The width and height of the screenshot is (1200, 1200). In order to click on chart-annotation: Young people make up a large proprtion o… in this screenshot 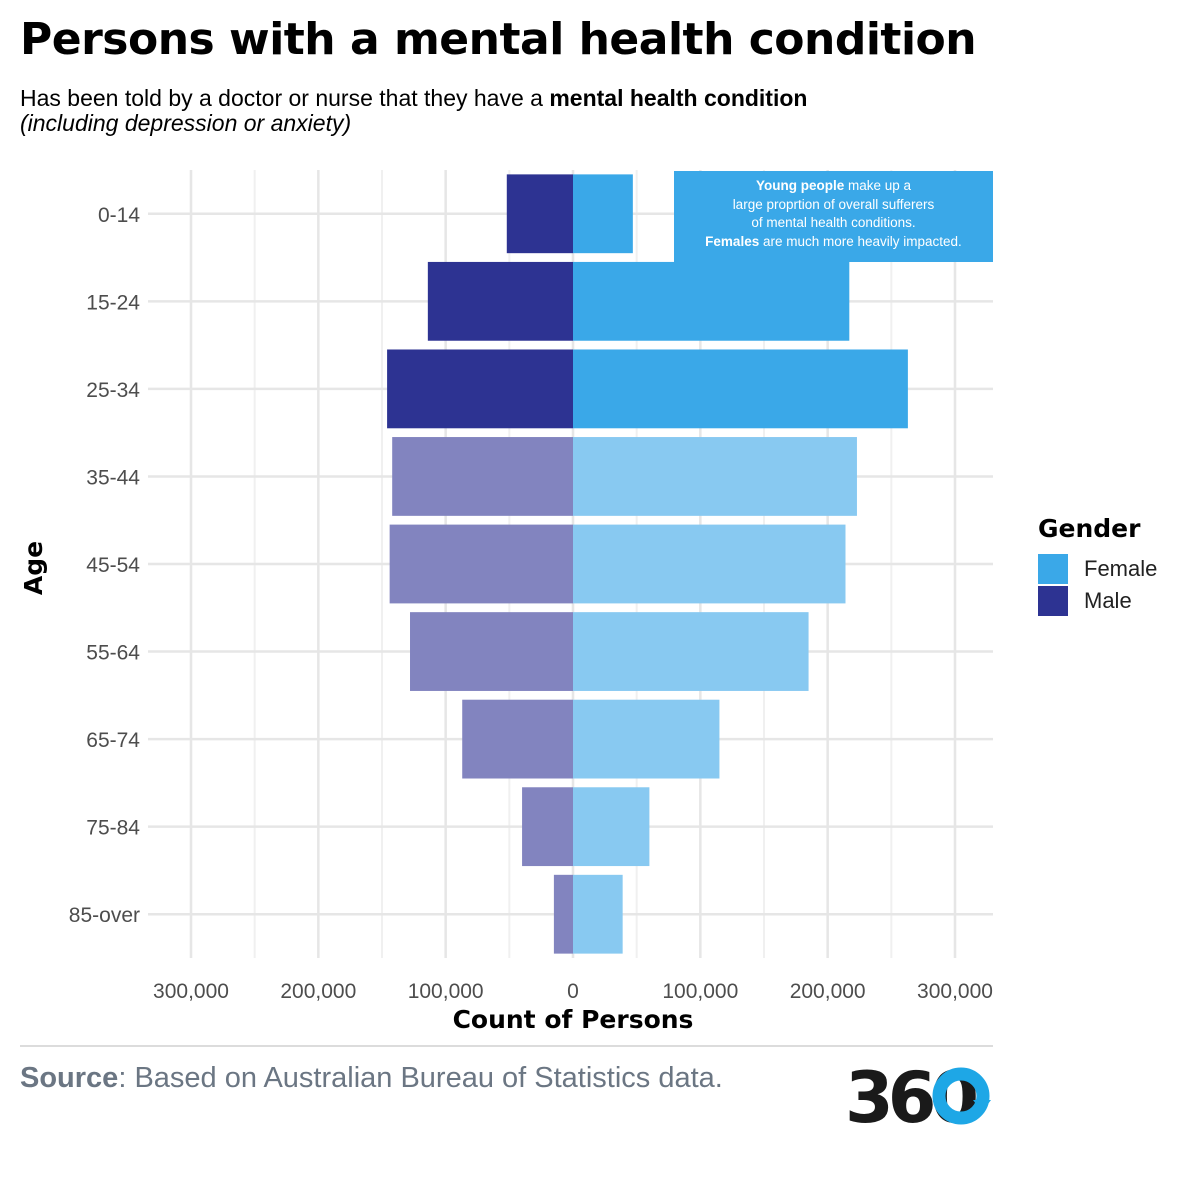, I will do `click(833, 216)`.